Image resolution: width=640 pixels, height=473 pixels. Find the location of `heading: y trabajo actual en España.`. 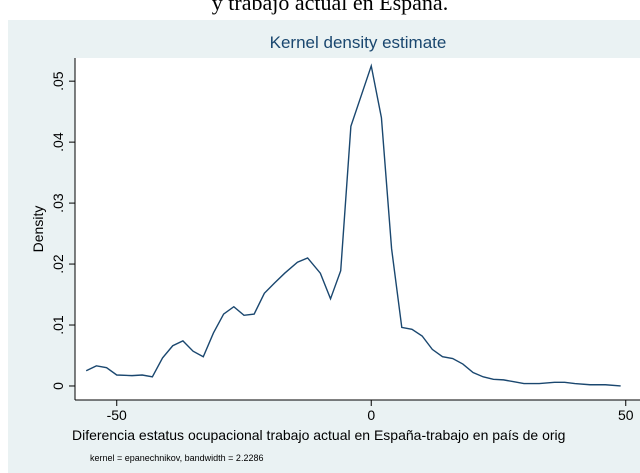

heading: y trabajo actual en España. is located at coordinates (330, 7).